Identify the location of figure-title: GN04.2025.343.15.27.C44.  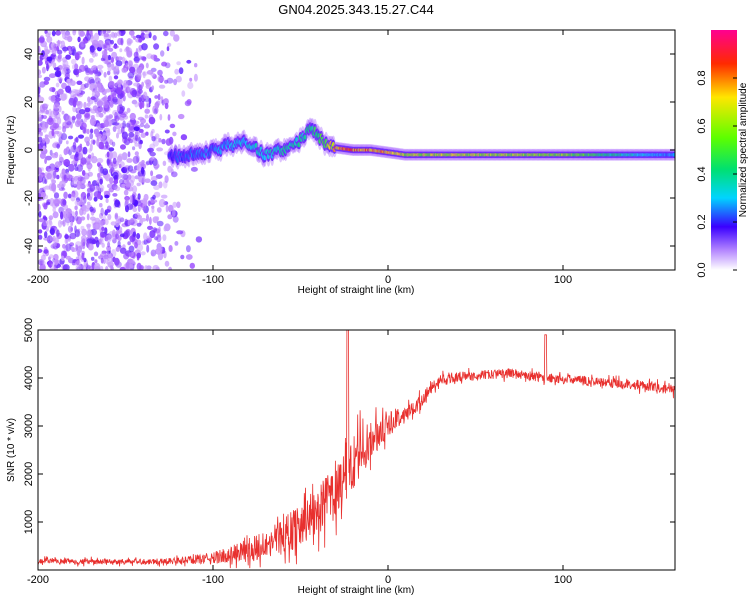
(355, 9).